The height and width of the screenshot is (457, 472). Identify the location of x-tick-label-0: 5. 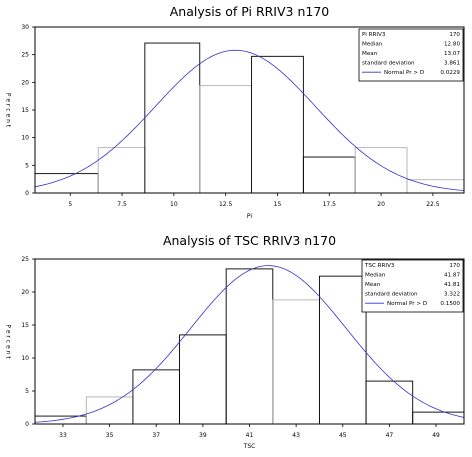
(70, 204).